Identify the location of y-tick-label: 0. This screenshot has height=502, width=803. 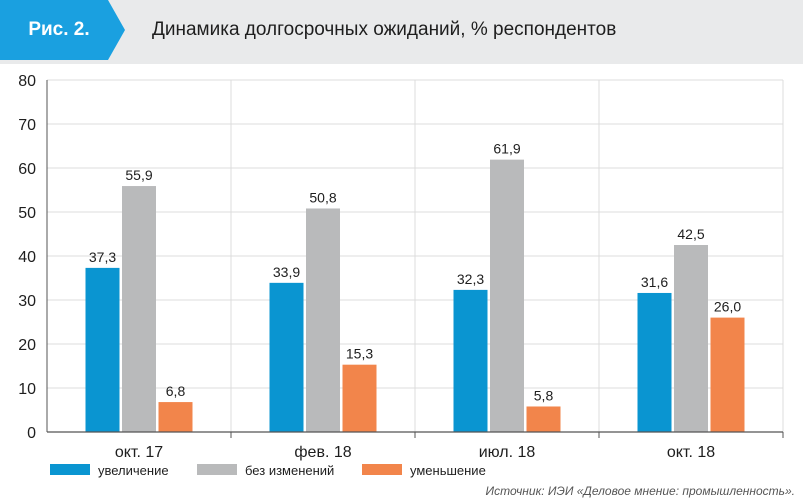
(31, 433).